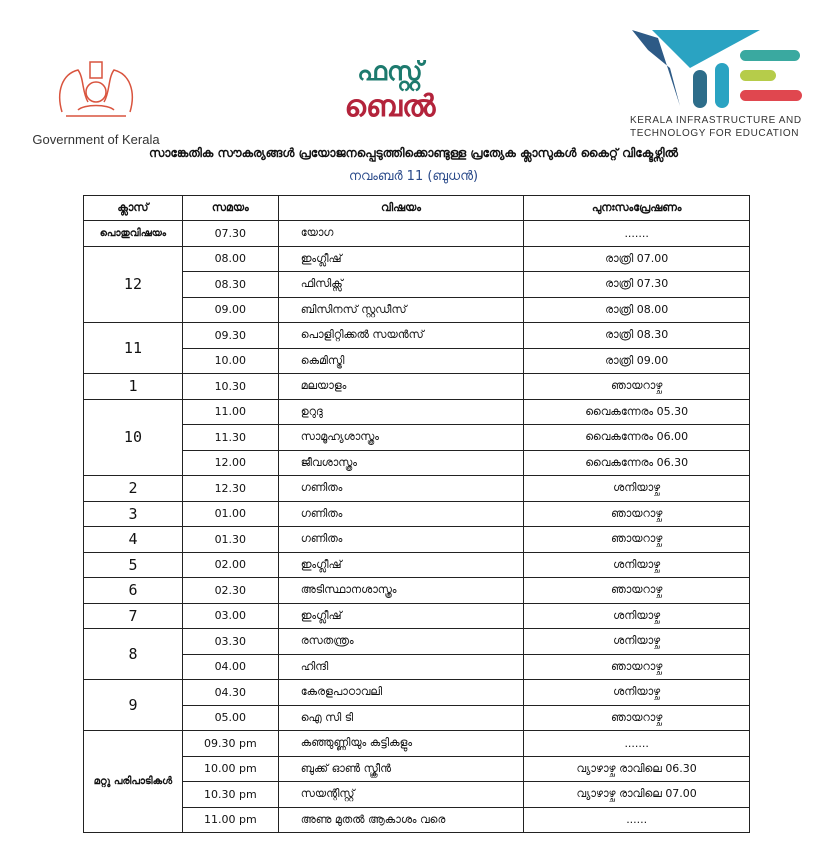  What do you see at coordinates (133, 208) in the screenshot?
I see `column-header-class: ക്ലാസ്` at bounding box center [133, 208].